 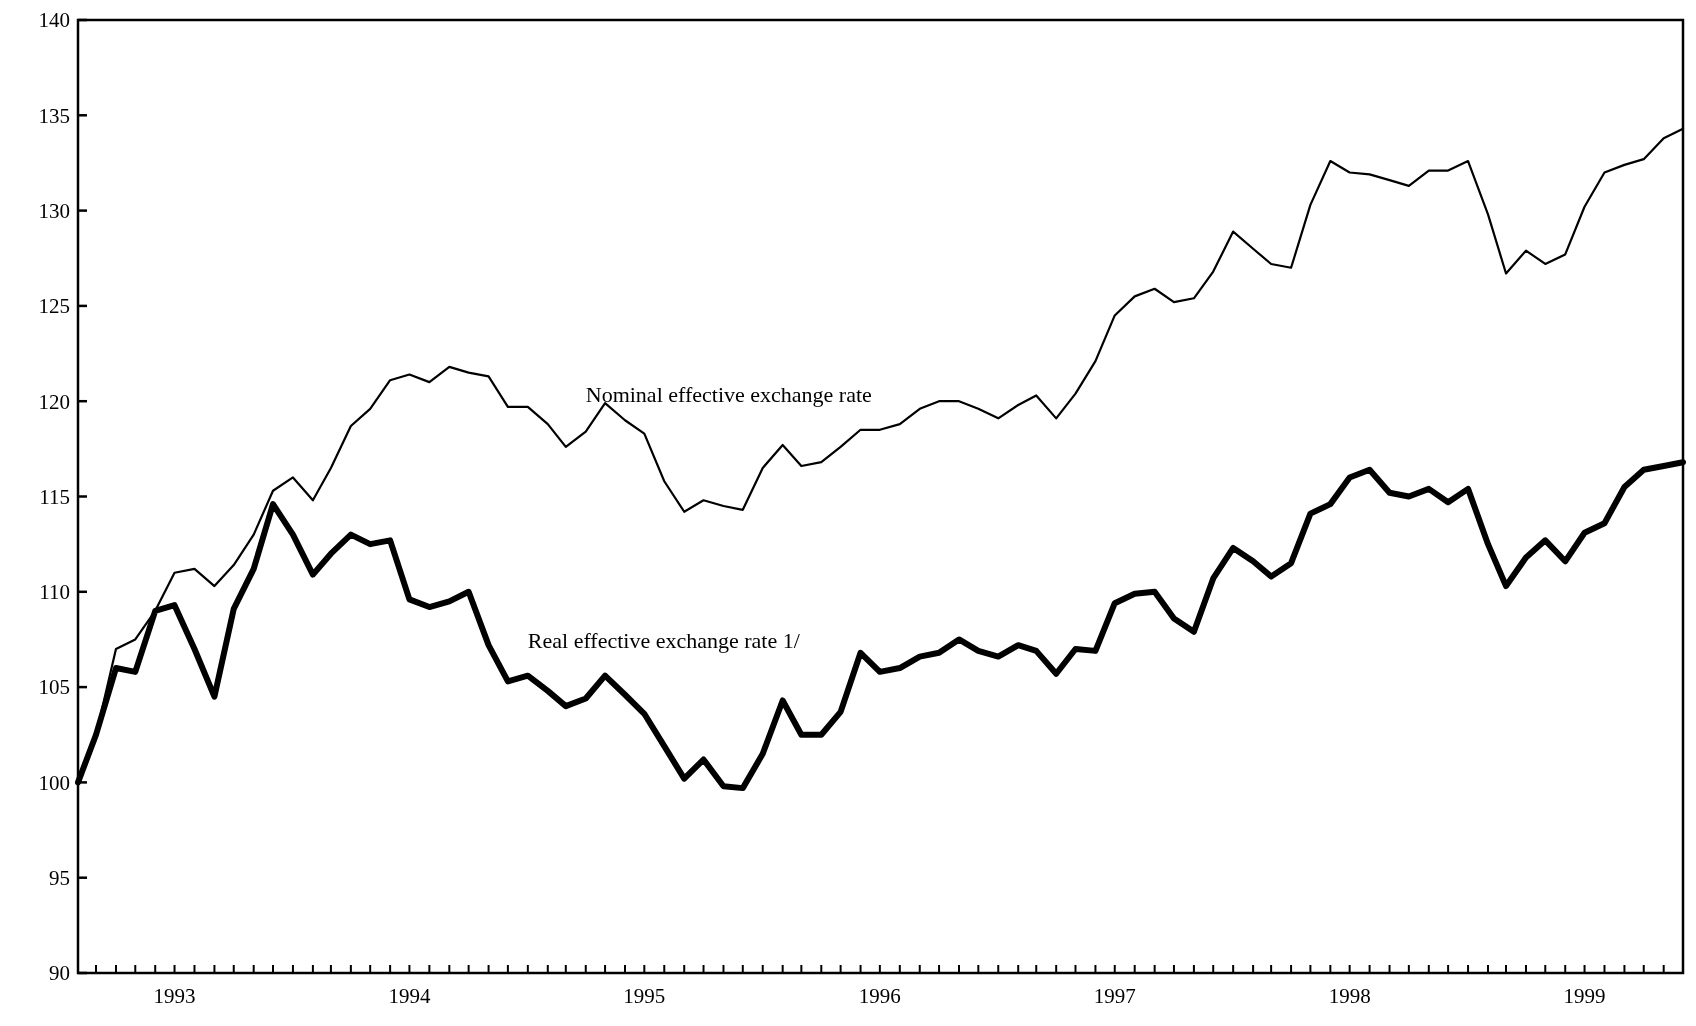 I want to click on y-tick-label: 90, so click(x=59, y=973).